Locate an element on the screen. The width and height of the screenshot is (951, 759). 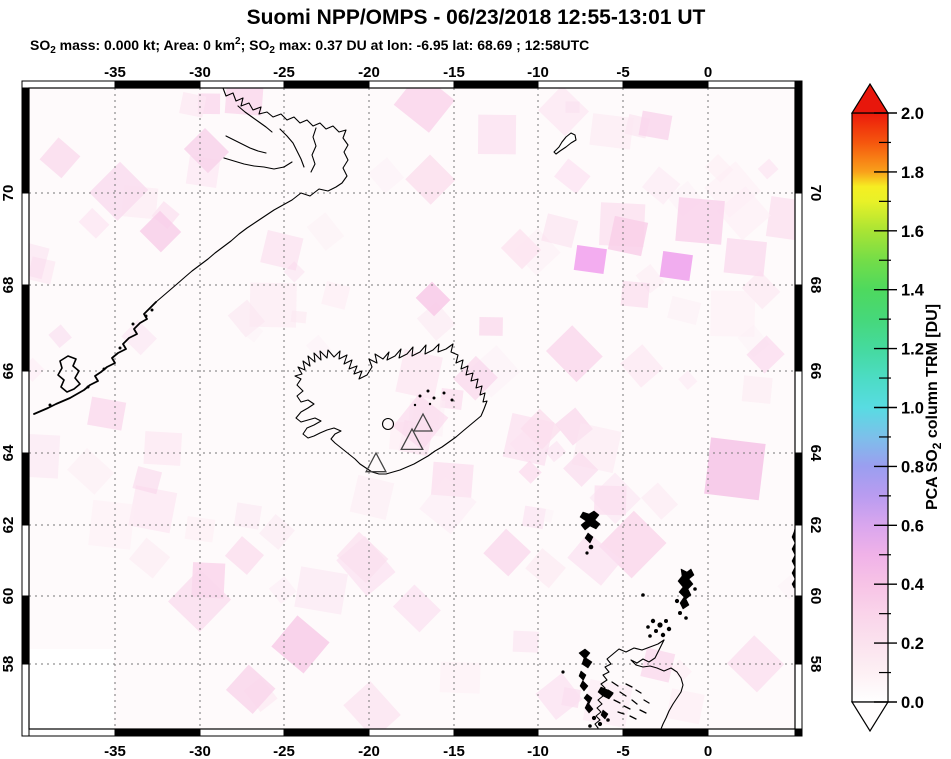
lat-tick-label-right: 58 is located at coordinates (815, 664).